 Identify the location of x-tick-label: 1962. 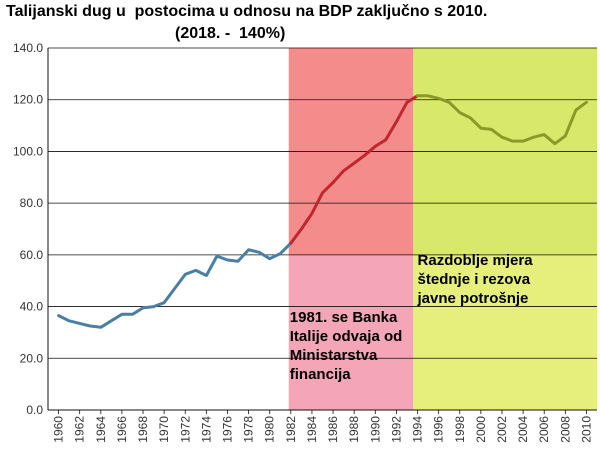
(80, 429).